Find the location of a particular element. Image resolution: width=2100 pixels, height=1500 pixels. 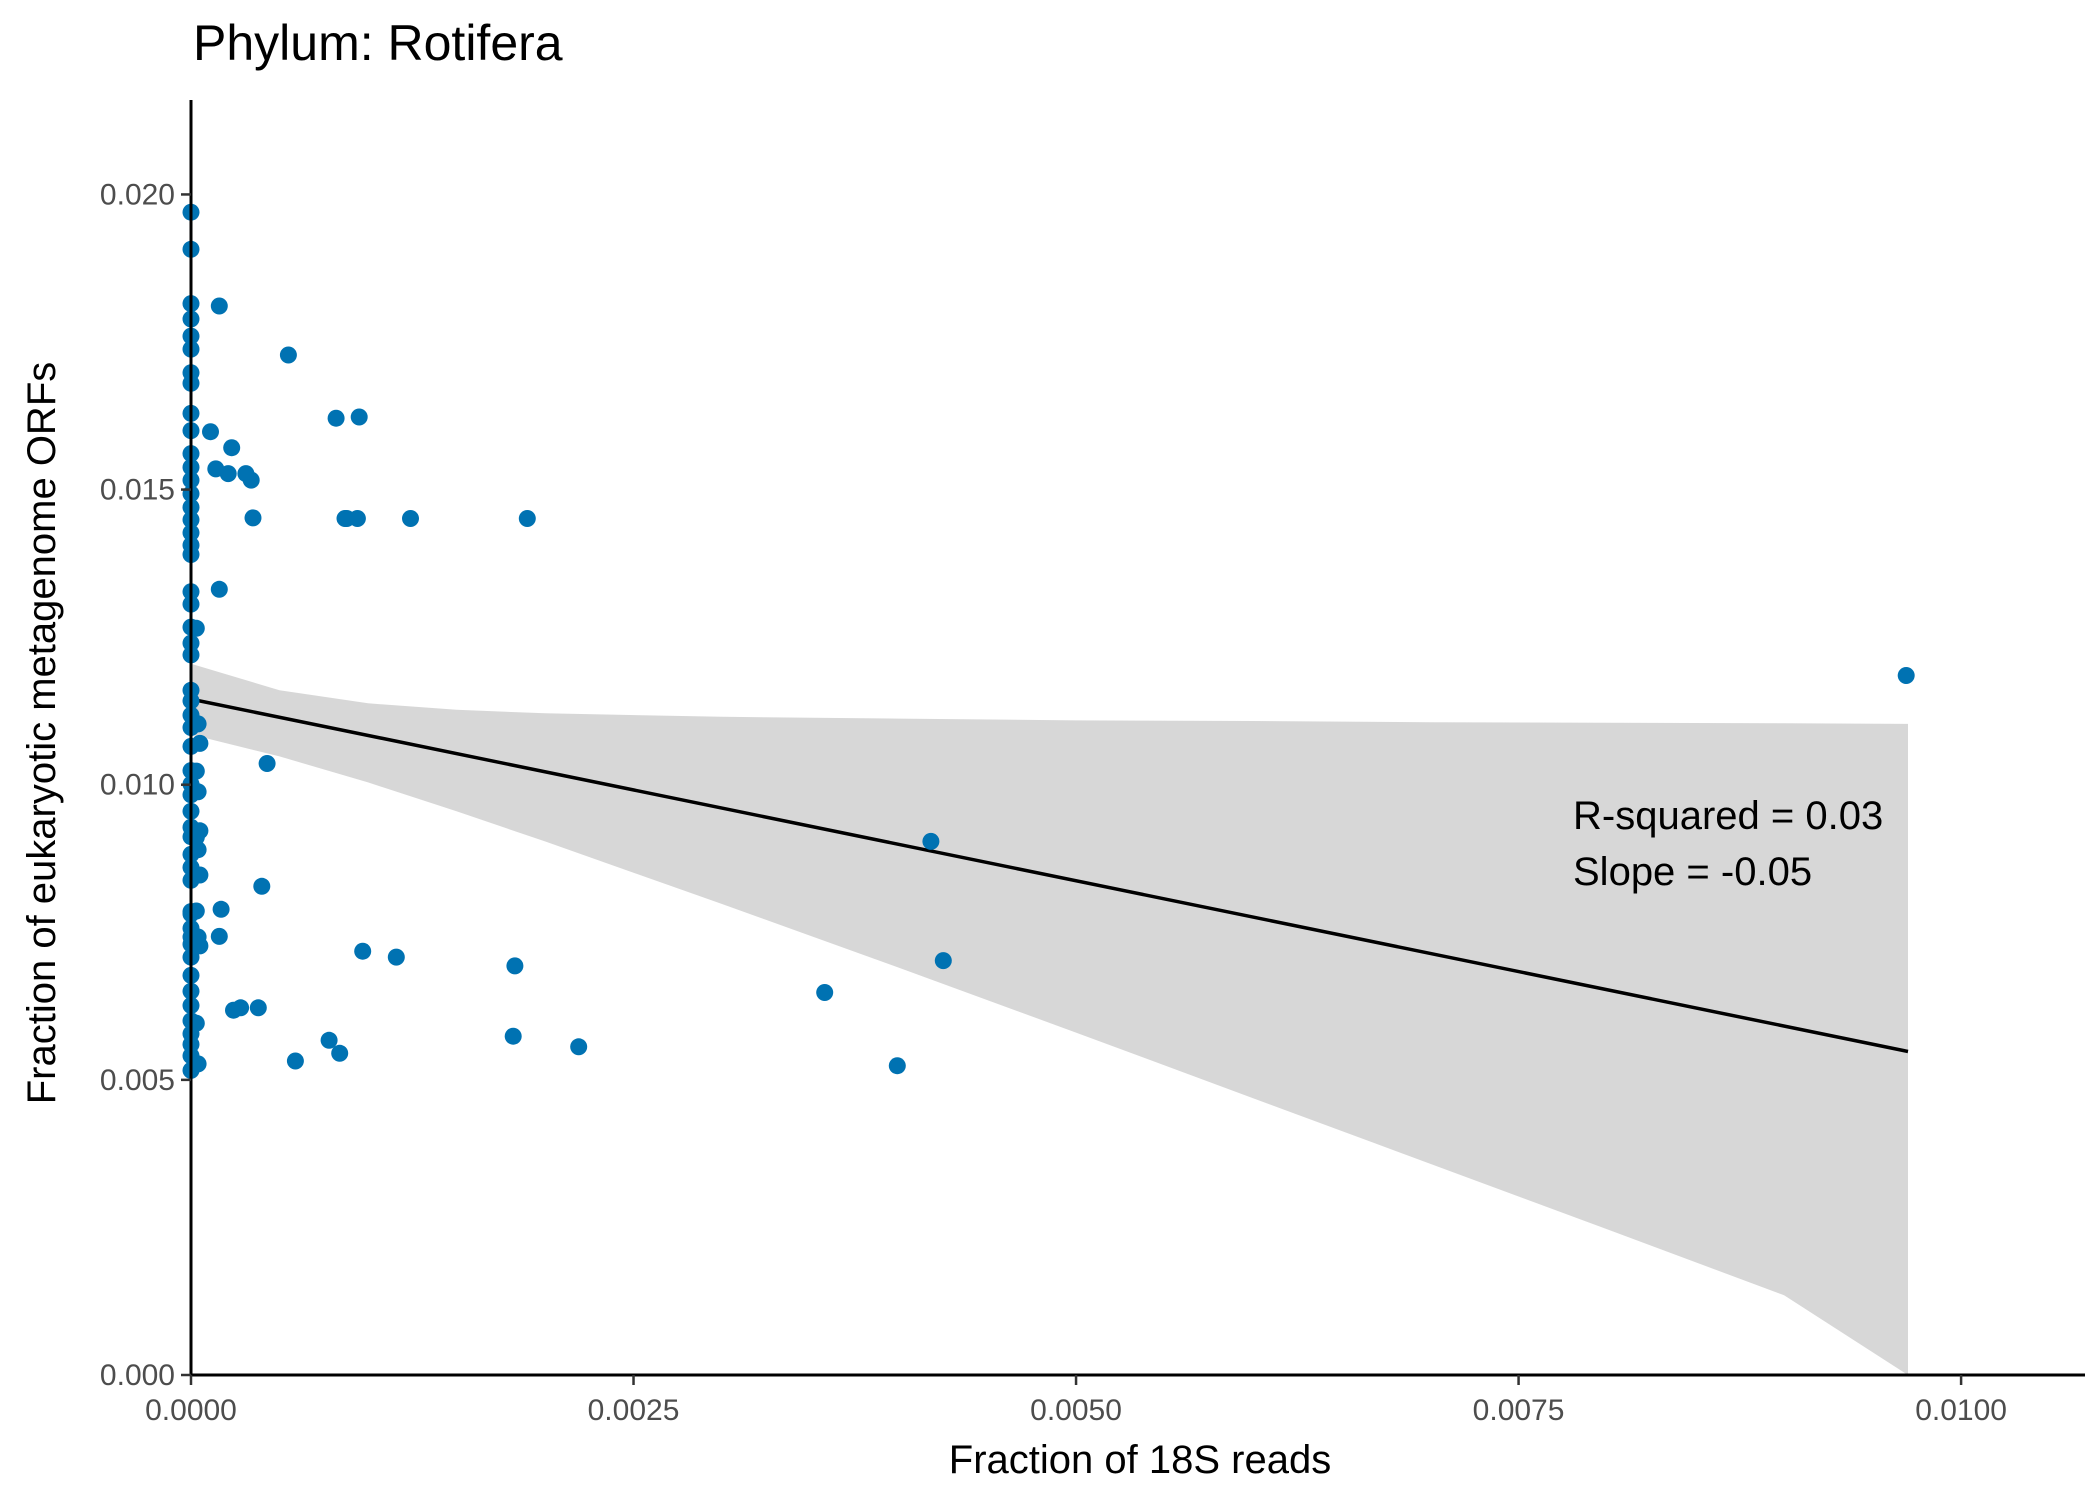

y-tick-label: 0.020 is located at coordinates (137, 194).